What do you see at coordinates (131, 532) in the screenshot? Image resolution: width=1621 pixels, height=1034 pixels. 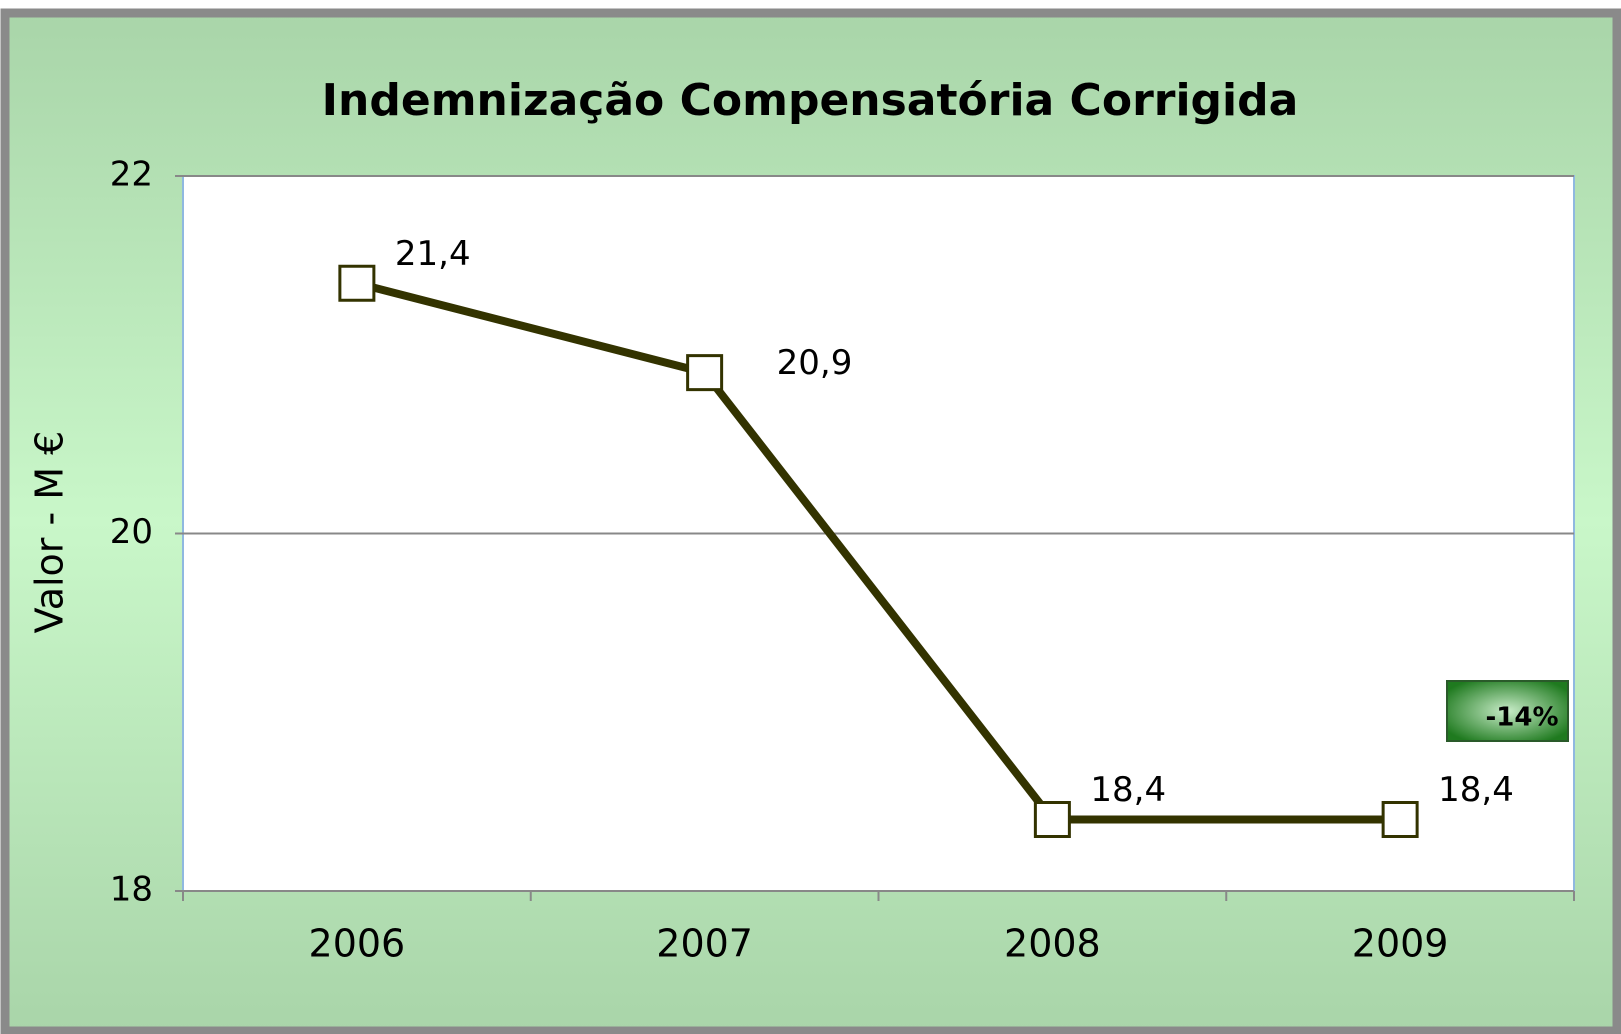 I see `y-tick-label: 20` at bounding box center [131, 532].